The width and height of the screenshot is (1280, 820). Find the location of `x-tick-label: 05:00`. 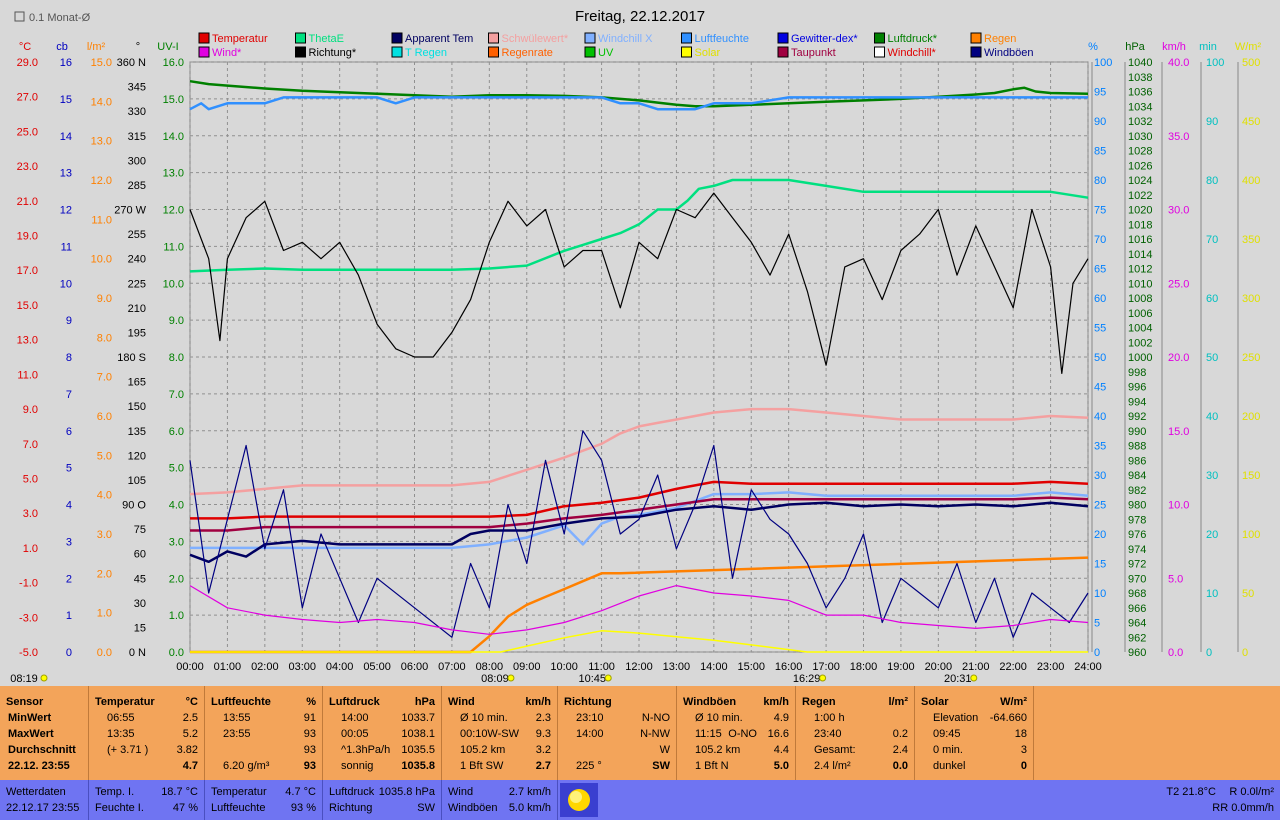

x-tick-label: 05:00 is located at coordinates (377, 667).